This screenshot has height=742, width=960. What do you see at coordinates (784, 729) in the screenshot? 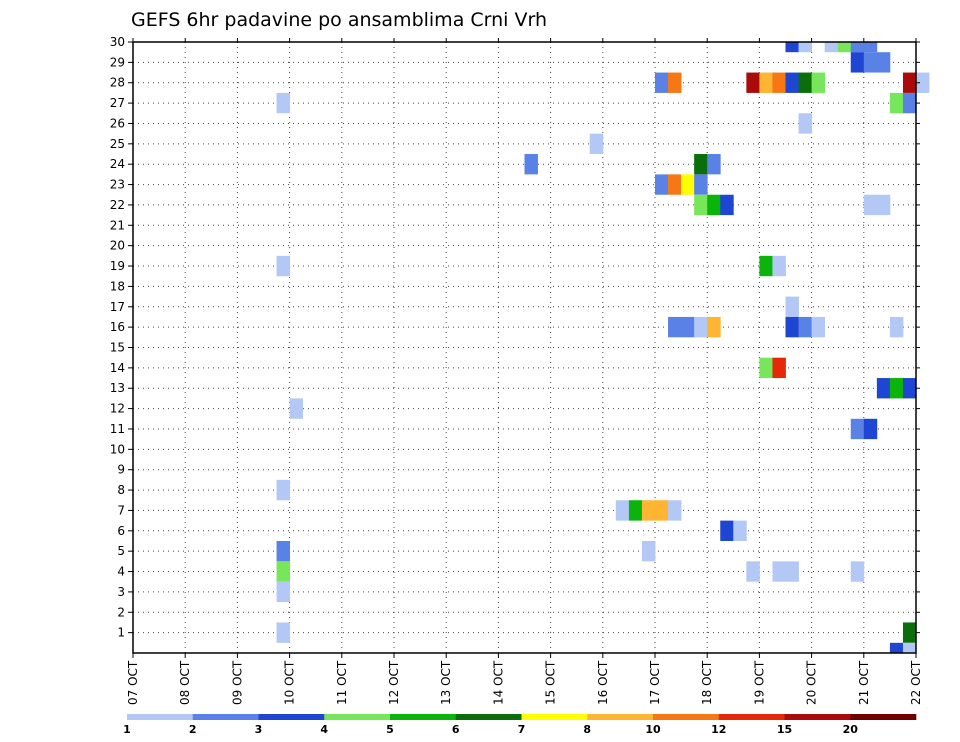
I see `legend-label: 15` at bounding box center [784, 729].